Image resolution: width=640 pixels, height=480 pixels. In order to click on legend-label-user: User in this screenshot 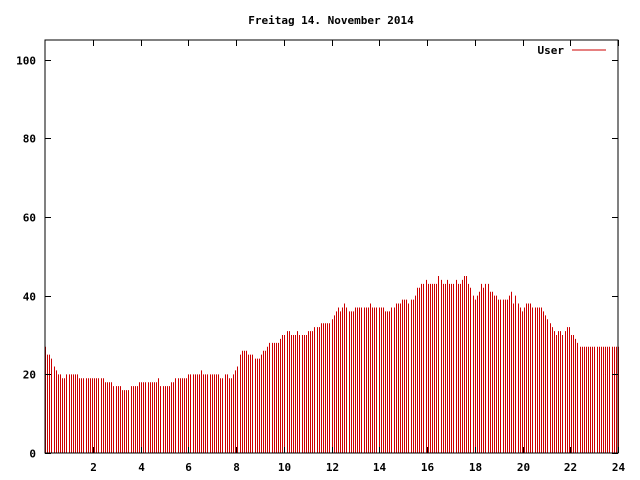, I will do `click(551, 50)`.